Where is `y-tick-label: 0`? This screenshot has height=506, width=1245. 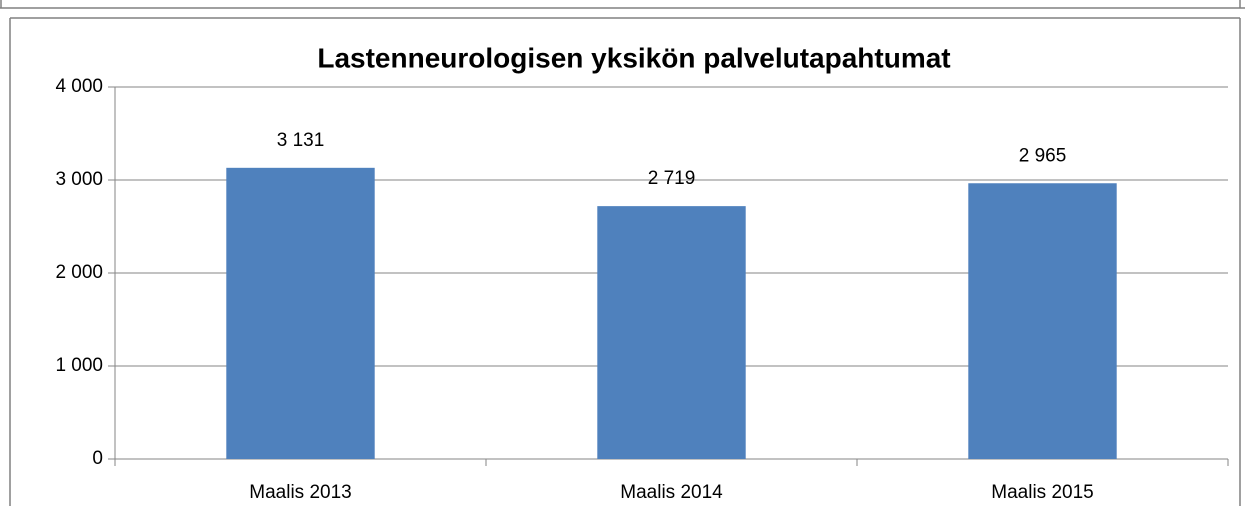
y-tick-label: 0 is located at coordinates (97, 458).